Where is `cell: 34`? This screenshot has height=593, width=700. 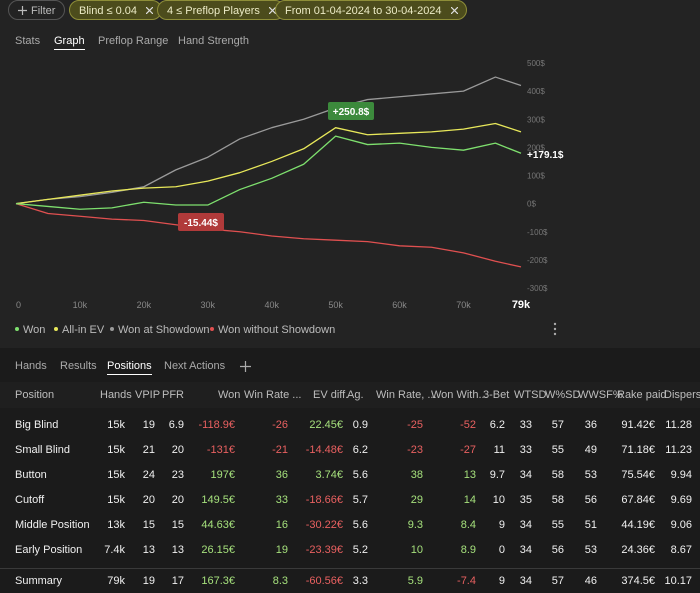
cell: 34 is located at coordinates (525, 525).